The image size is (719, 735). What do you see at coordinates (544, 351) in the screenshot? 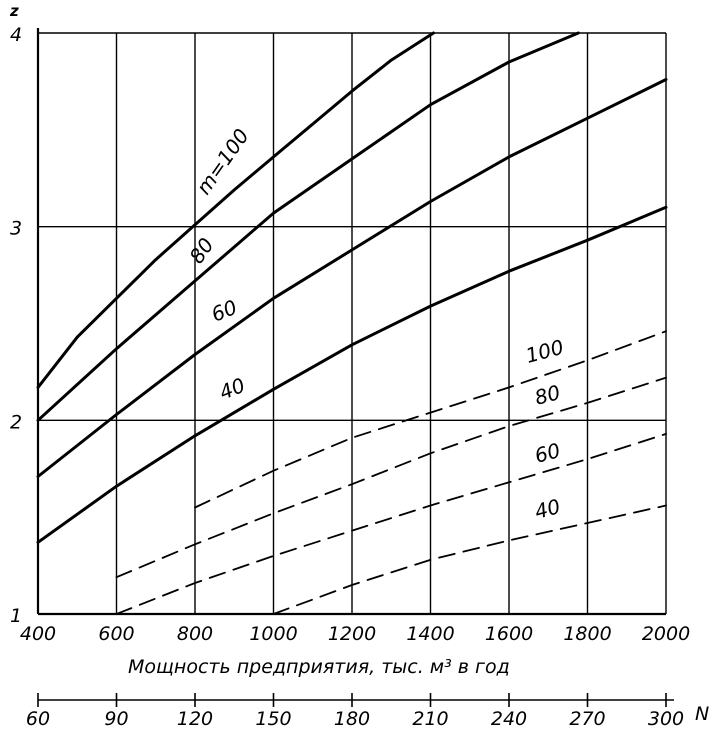
I see `curve-label: 100` at bounding box center [544, 351].